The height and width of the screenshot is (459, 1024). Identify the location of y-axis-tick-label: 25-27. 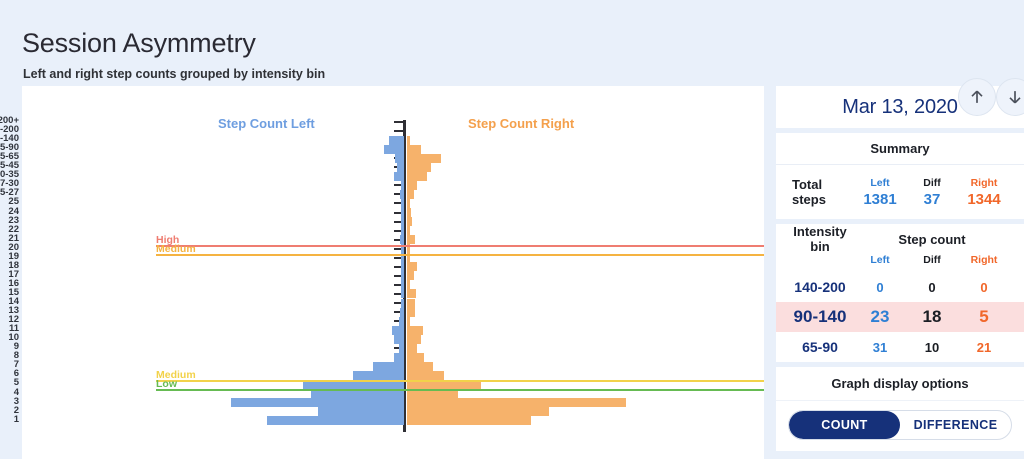
(9, 193).